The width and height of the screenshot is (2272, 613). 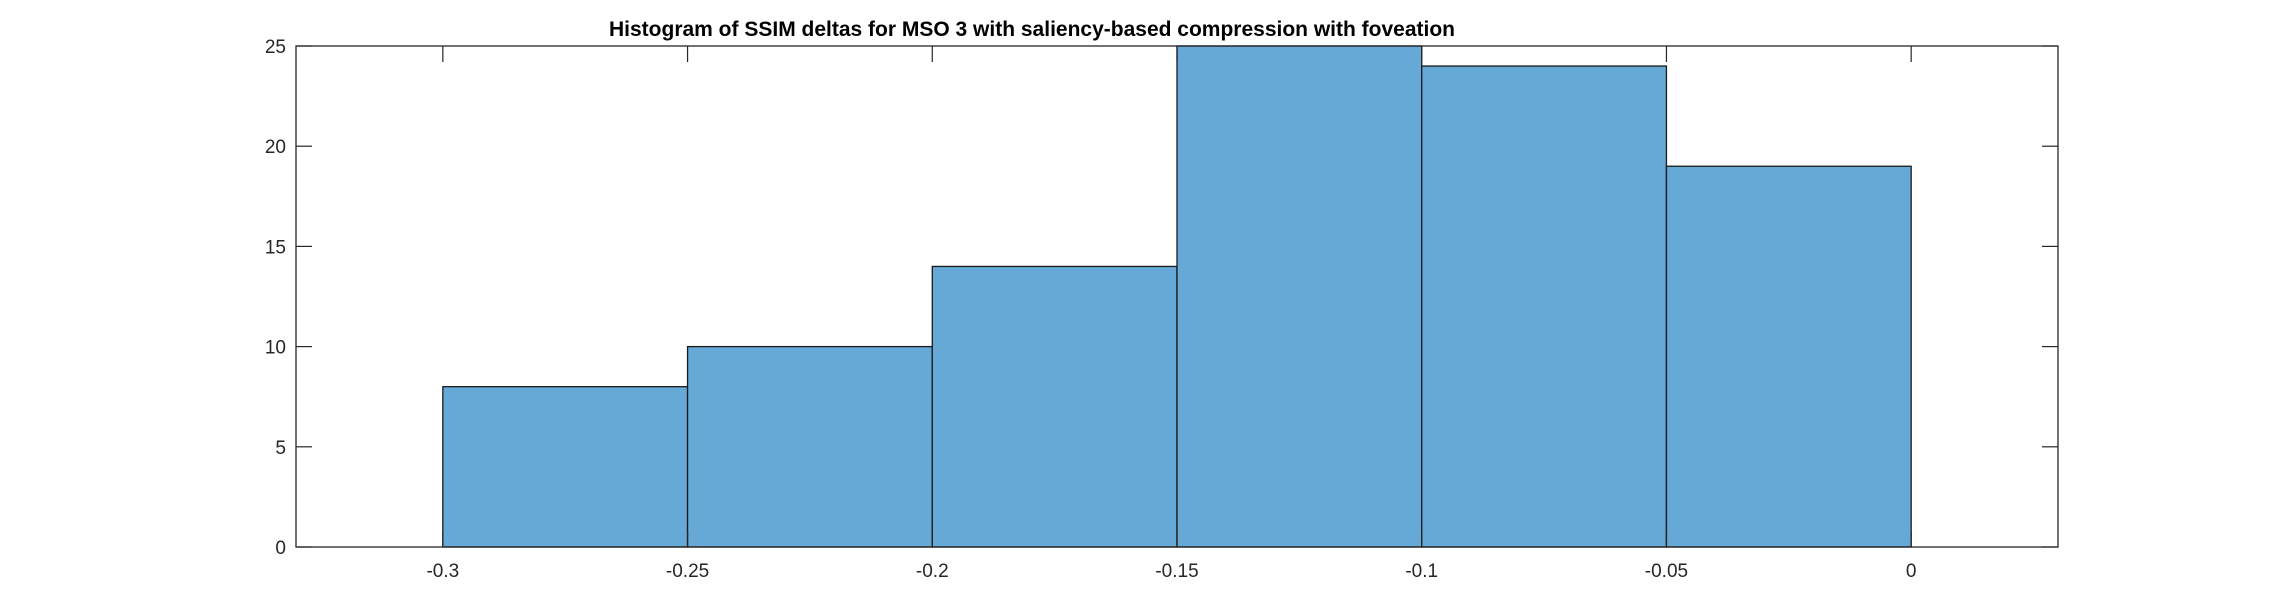 I want to click on y-tick-label: 20, so click(x=275, y=147).